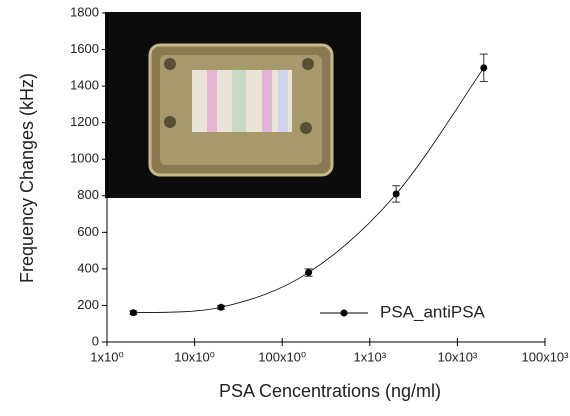 The height and width of the screenshot is (416, 570). What do you see at coordinates (282, 356) in the screenshot?
I see `x-tick-label: 100x10⁰` at bounding box center [282, 356].